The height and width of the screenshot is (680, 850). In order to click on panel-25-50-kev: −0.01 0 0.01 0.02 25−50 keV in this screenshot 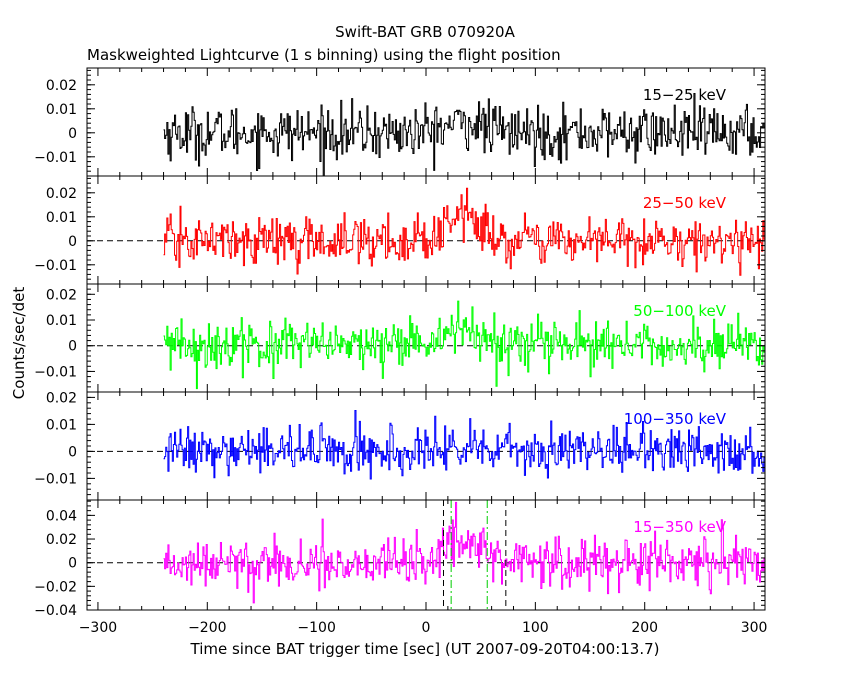, I will do `click(400, 230)`.